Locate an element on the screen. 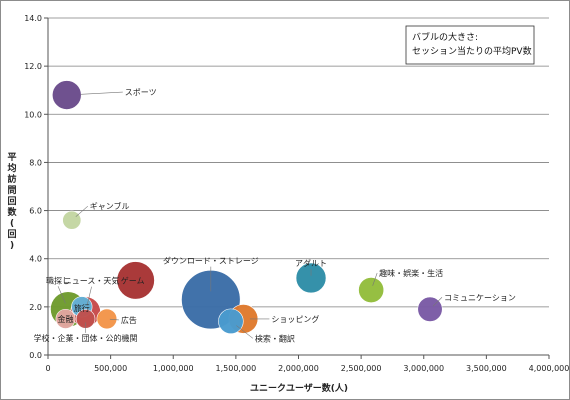 Image resolution: width=570 pixels, height=400 pixels. x-tick-label-4: 2,000,000 is located at coordinates (298, 368).